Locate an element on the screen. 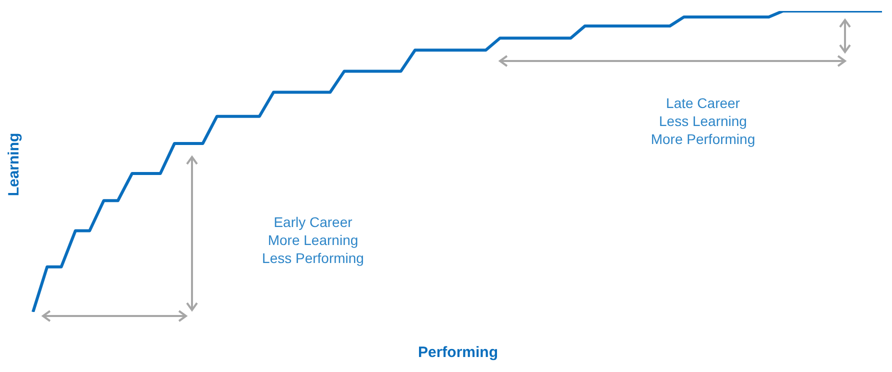  y-axis-title: Learning is located at coordinates (14, 165).